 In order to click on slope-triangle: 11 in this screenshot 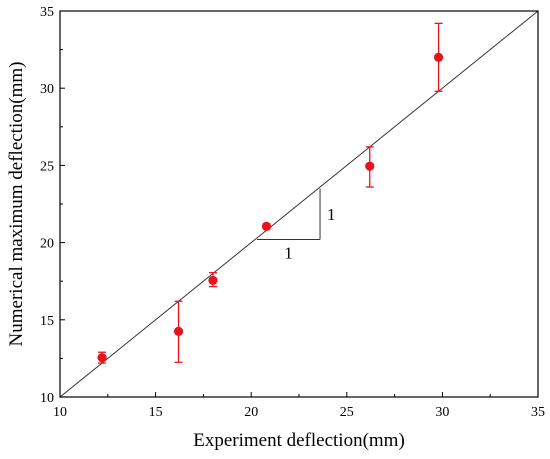, I will do `click(296, 225)`.